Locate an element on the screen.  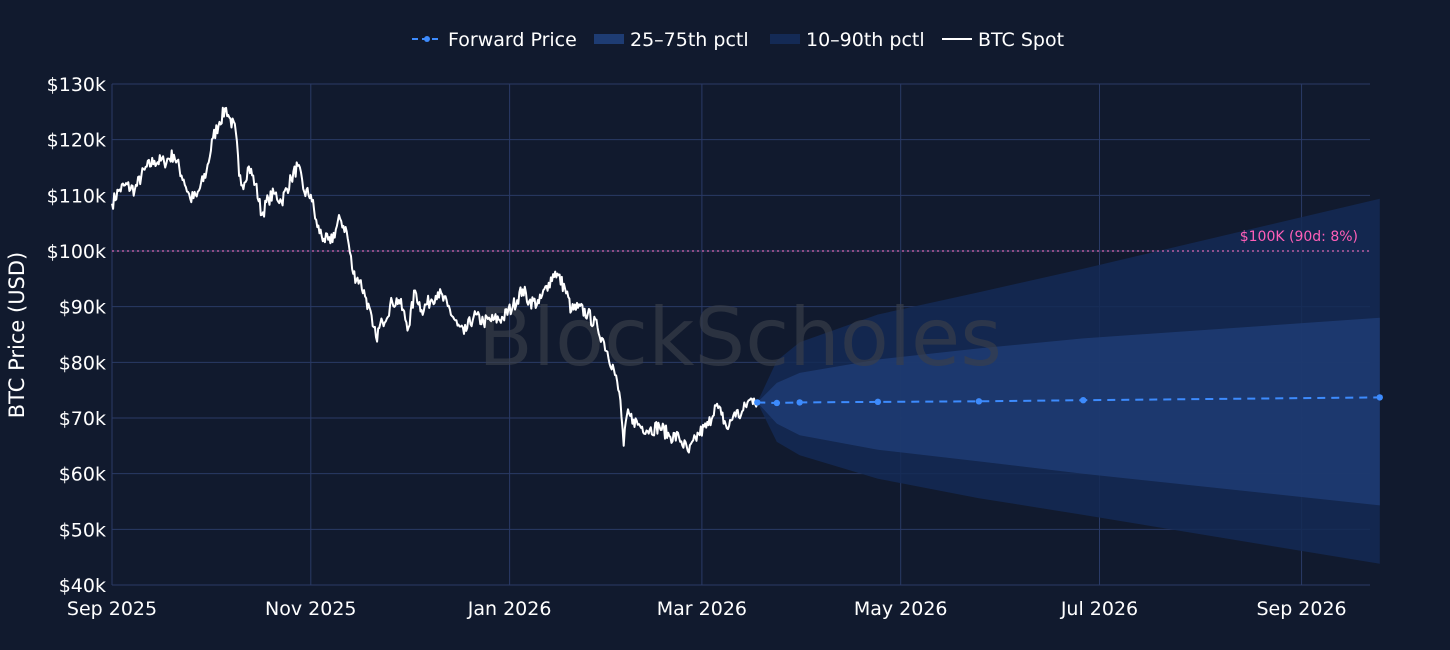
watermark-logo: BlockScholes is located at coordinates (740, 337).